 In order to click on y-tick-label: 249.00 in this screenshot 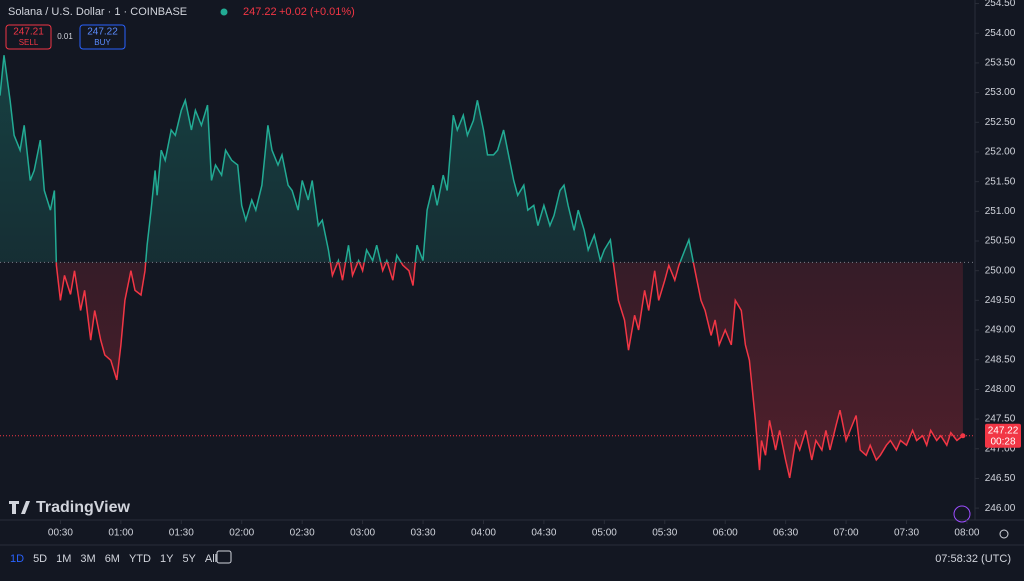, I will do `click(1000, 330)`.